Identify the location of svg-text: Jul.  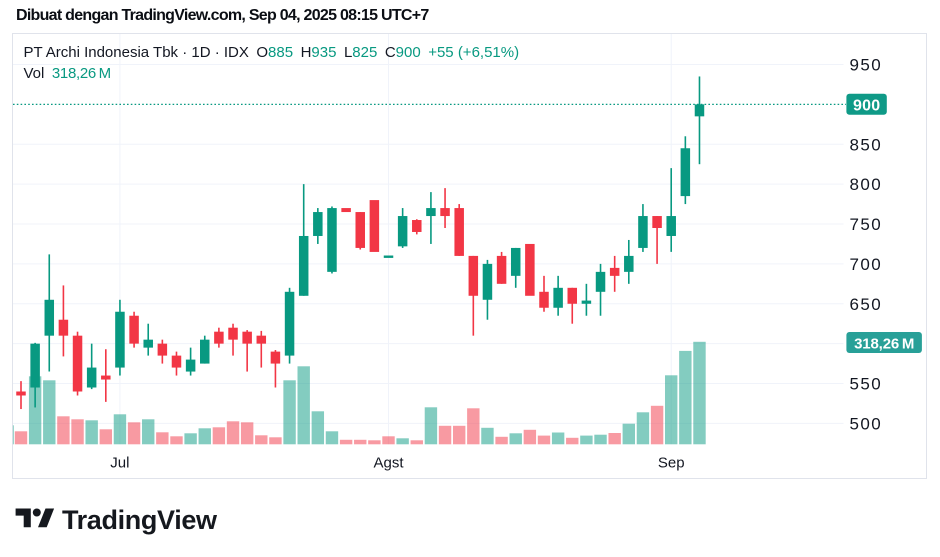
(119, 463).